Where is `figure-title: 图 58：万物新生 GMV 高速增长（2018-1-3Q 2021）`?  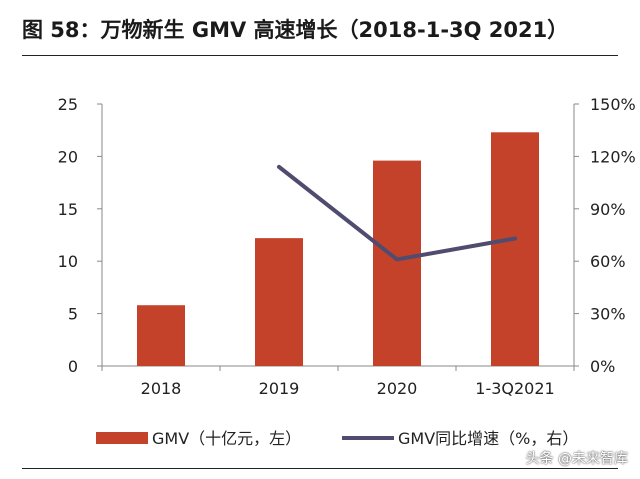
figure-title: 图 58：万物新生 GMV 高速增长（2018-1-3Q 2021） is located at coordinates (295, 30).